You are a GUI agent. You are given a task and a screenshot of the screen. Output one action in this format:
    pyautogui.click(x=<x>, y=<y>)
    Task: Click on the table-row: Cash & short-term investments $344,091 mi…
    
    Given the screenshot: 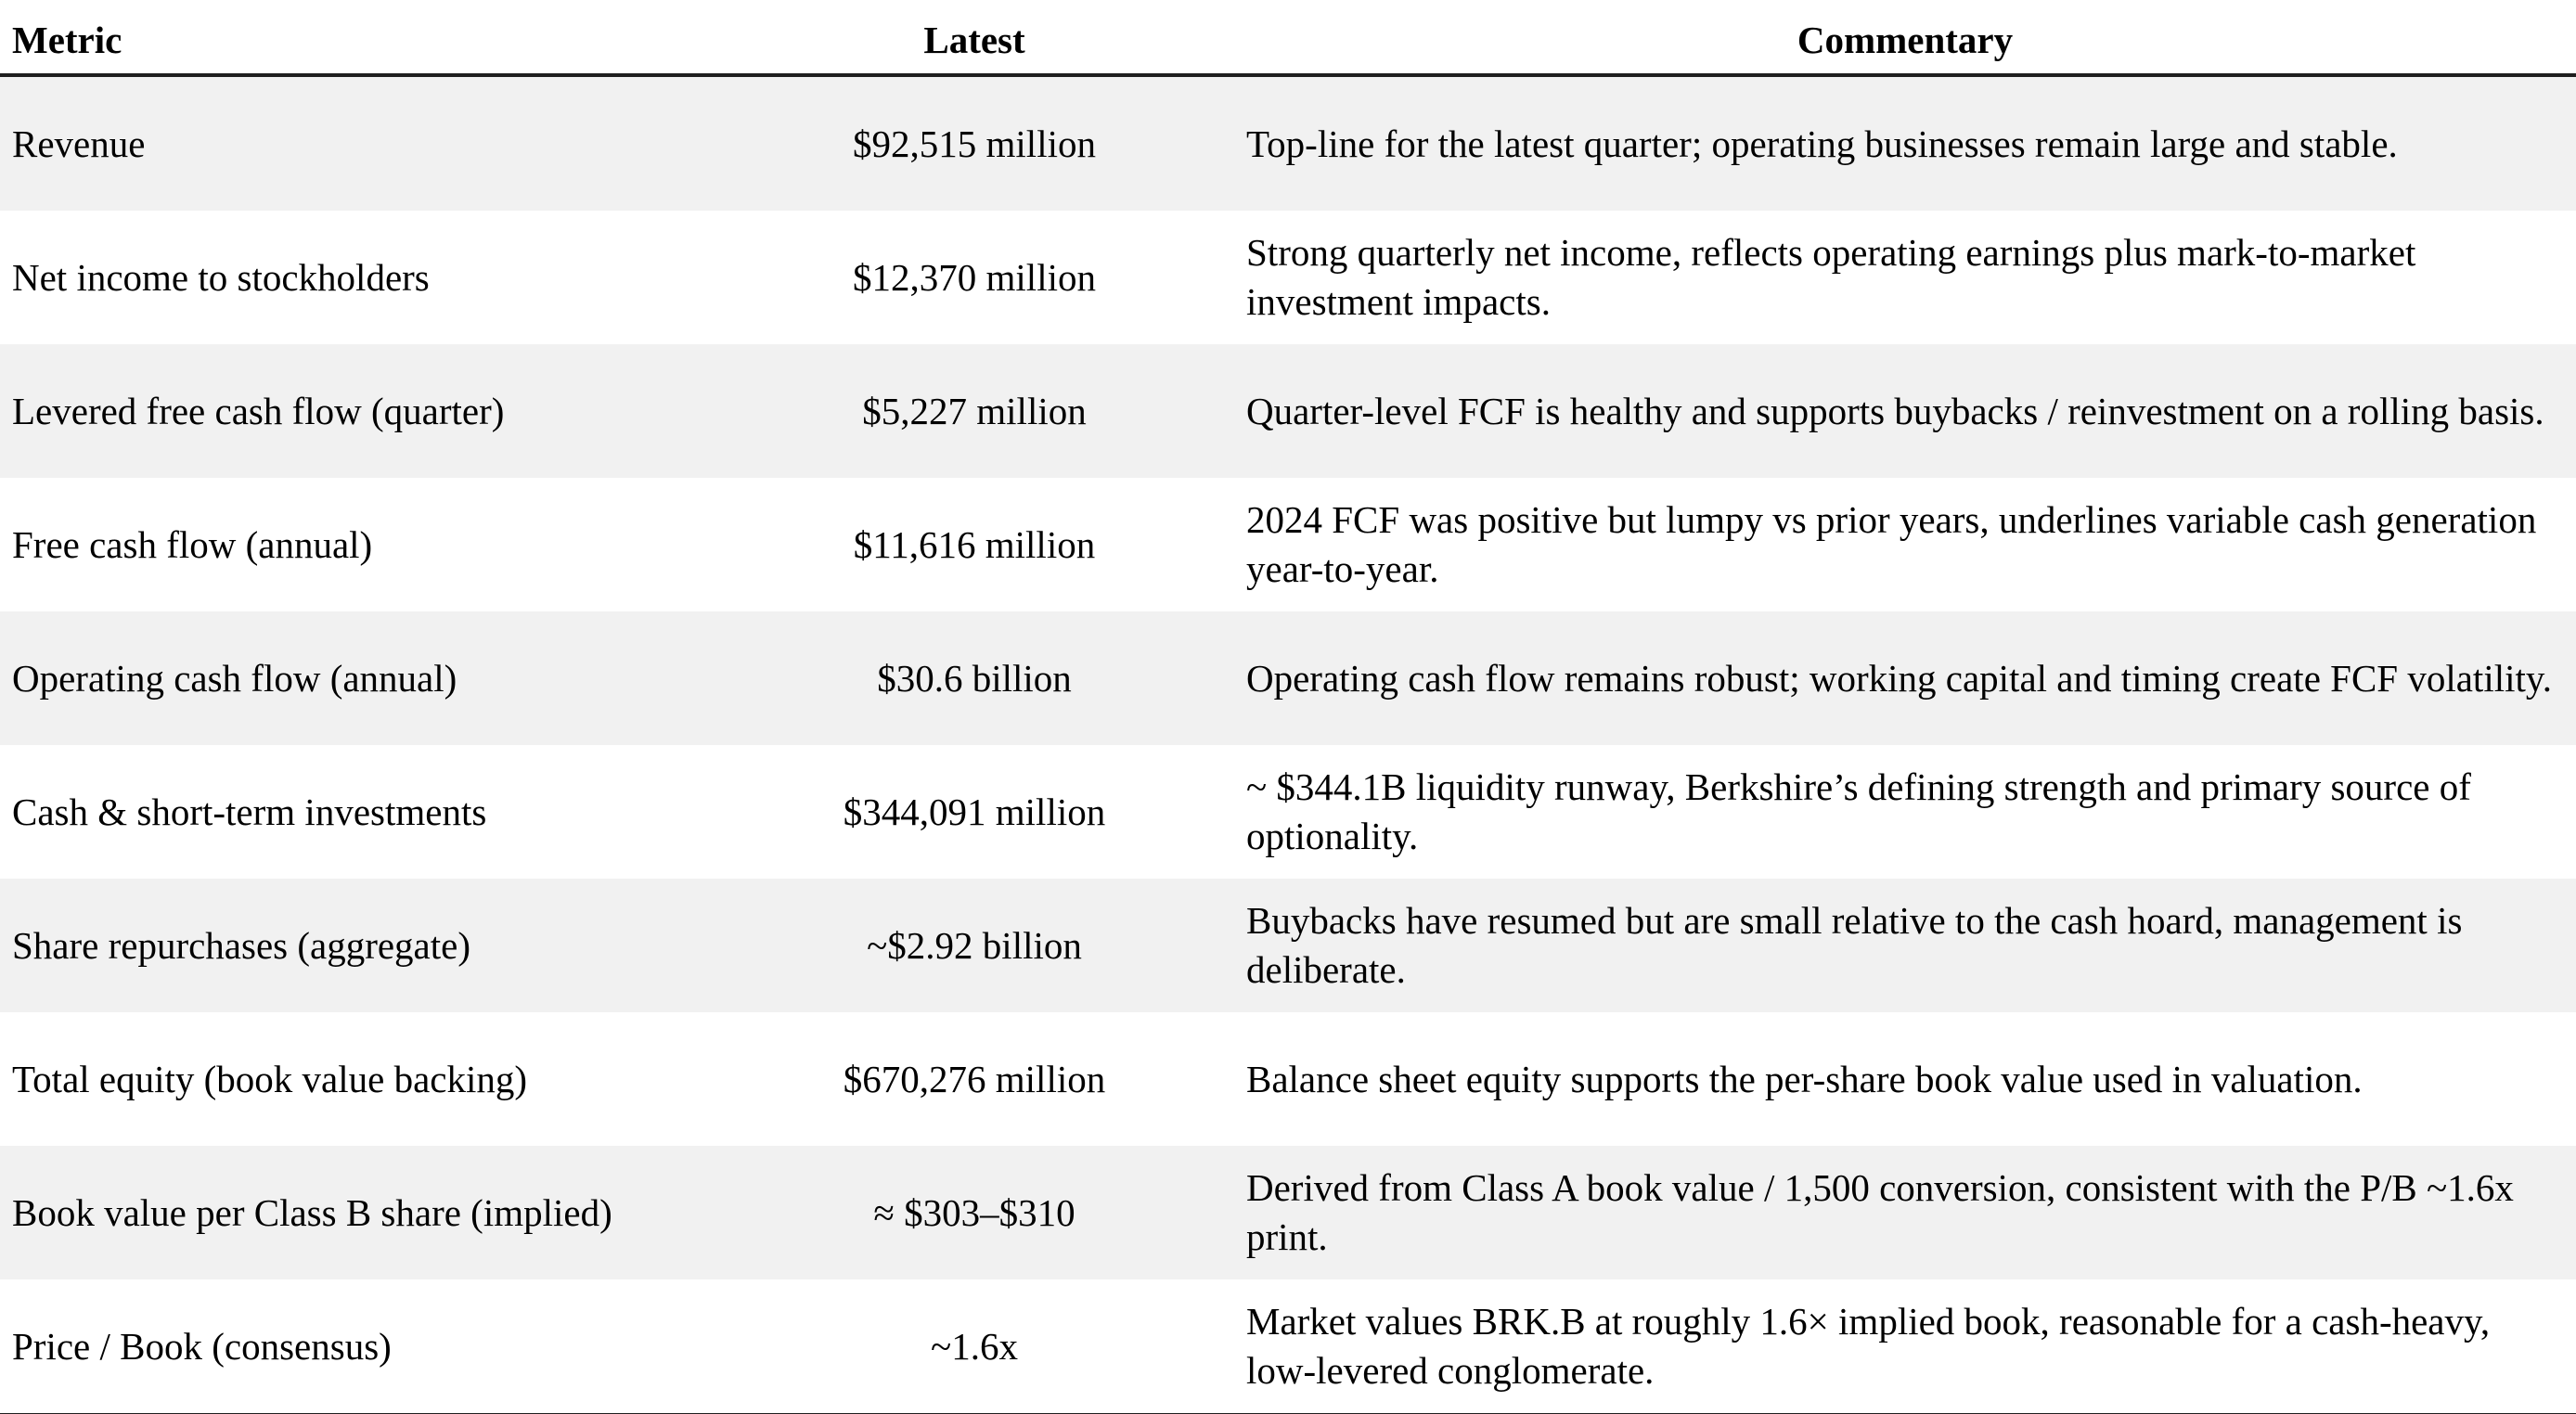 What is the action you would take?
    pyautogui.click(x=1288, y=812)
    